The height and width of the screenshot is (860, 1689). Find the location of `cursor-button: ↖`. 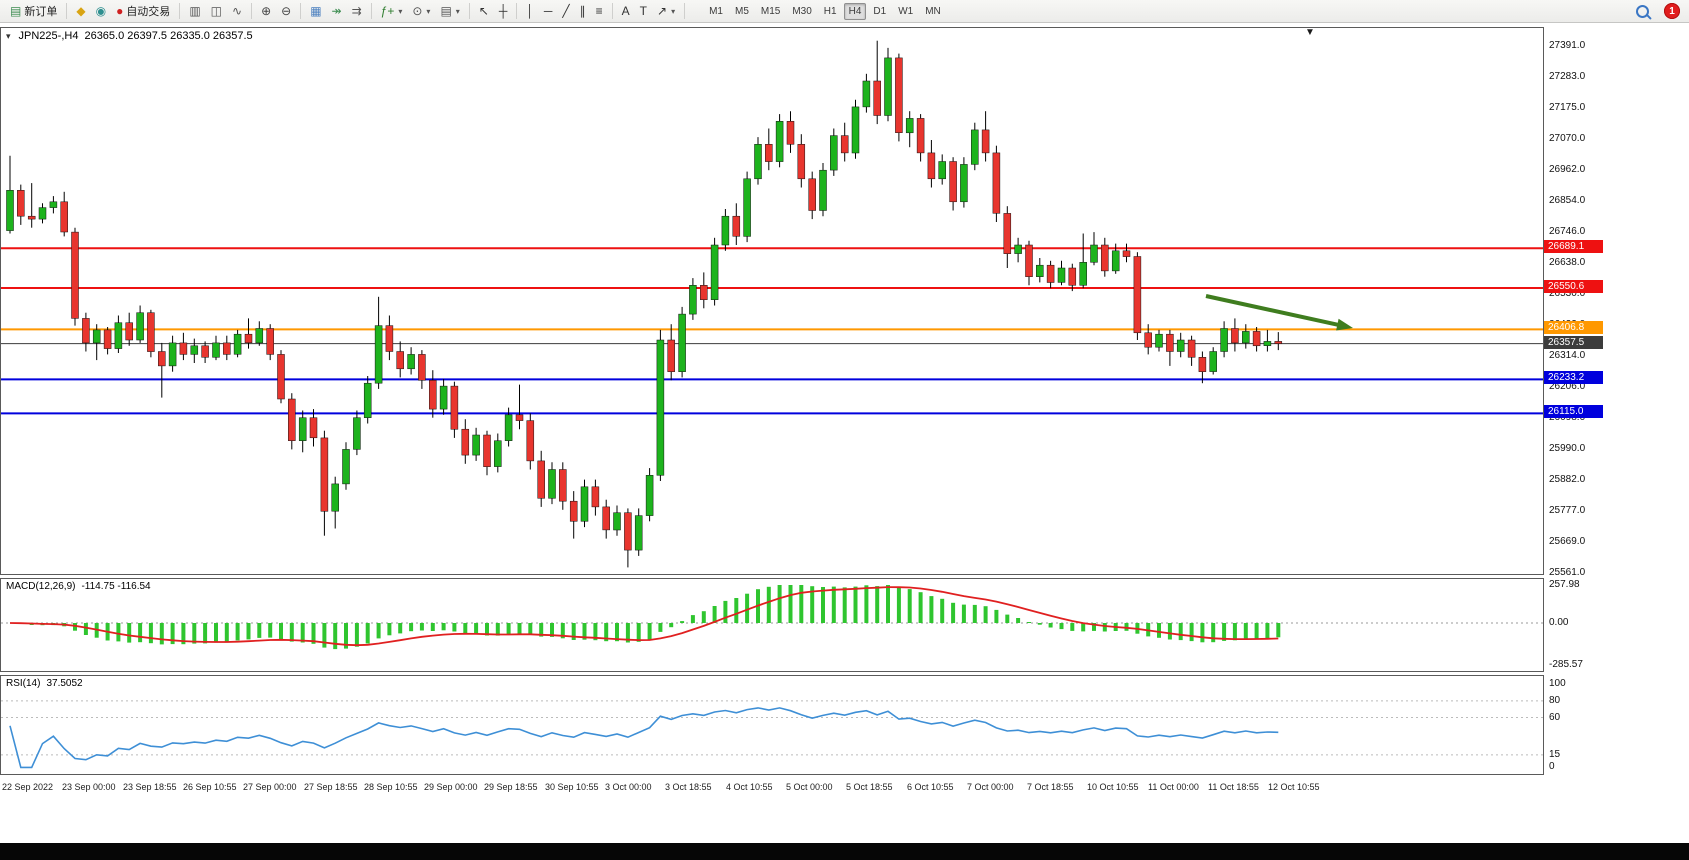

cursor-button: ↖ is located at coordinates (484, 11).